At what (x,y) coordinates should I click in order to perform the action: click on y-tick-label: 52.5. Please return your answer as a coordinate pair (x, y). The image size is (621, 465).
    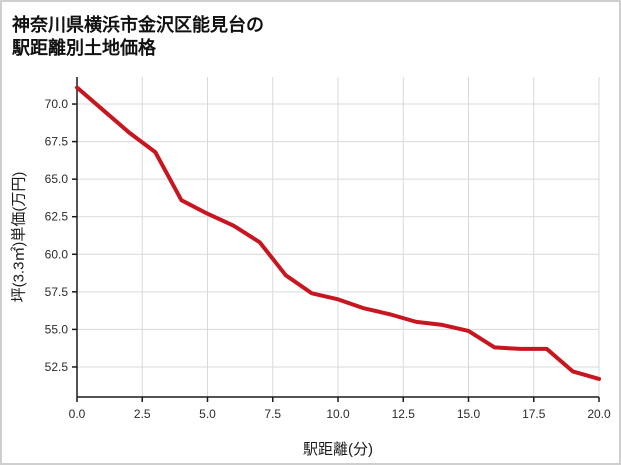
    Looking at the image, I should click on (57, 367).